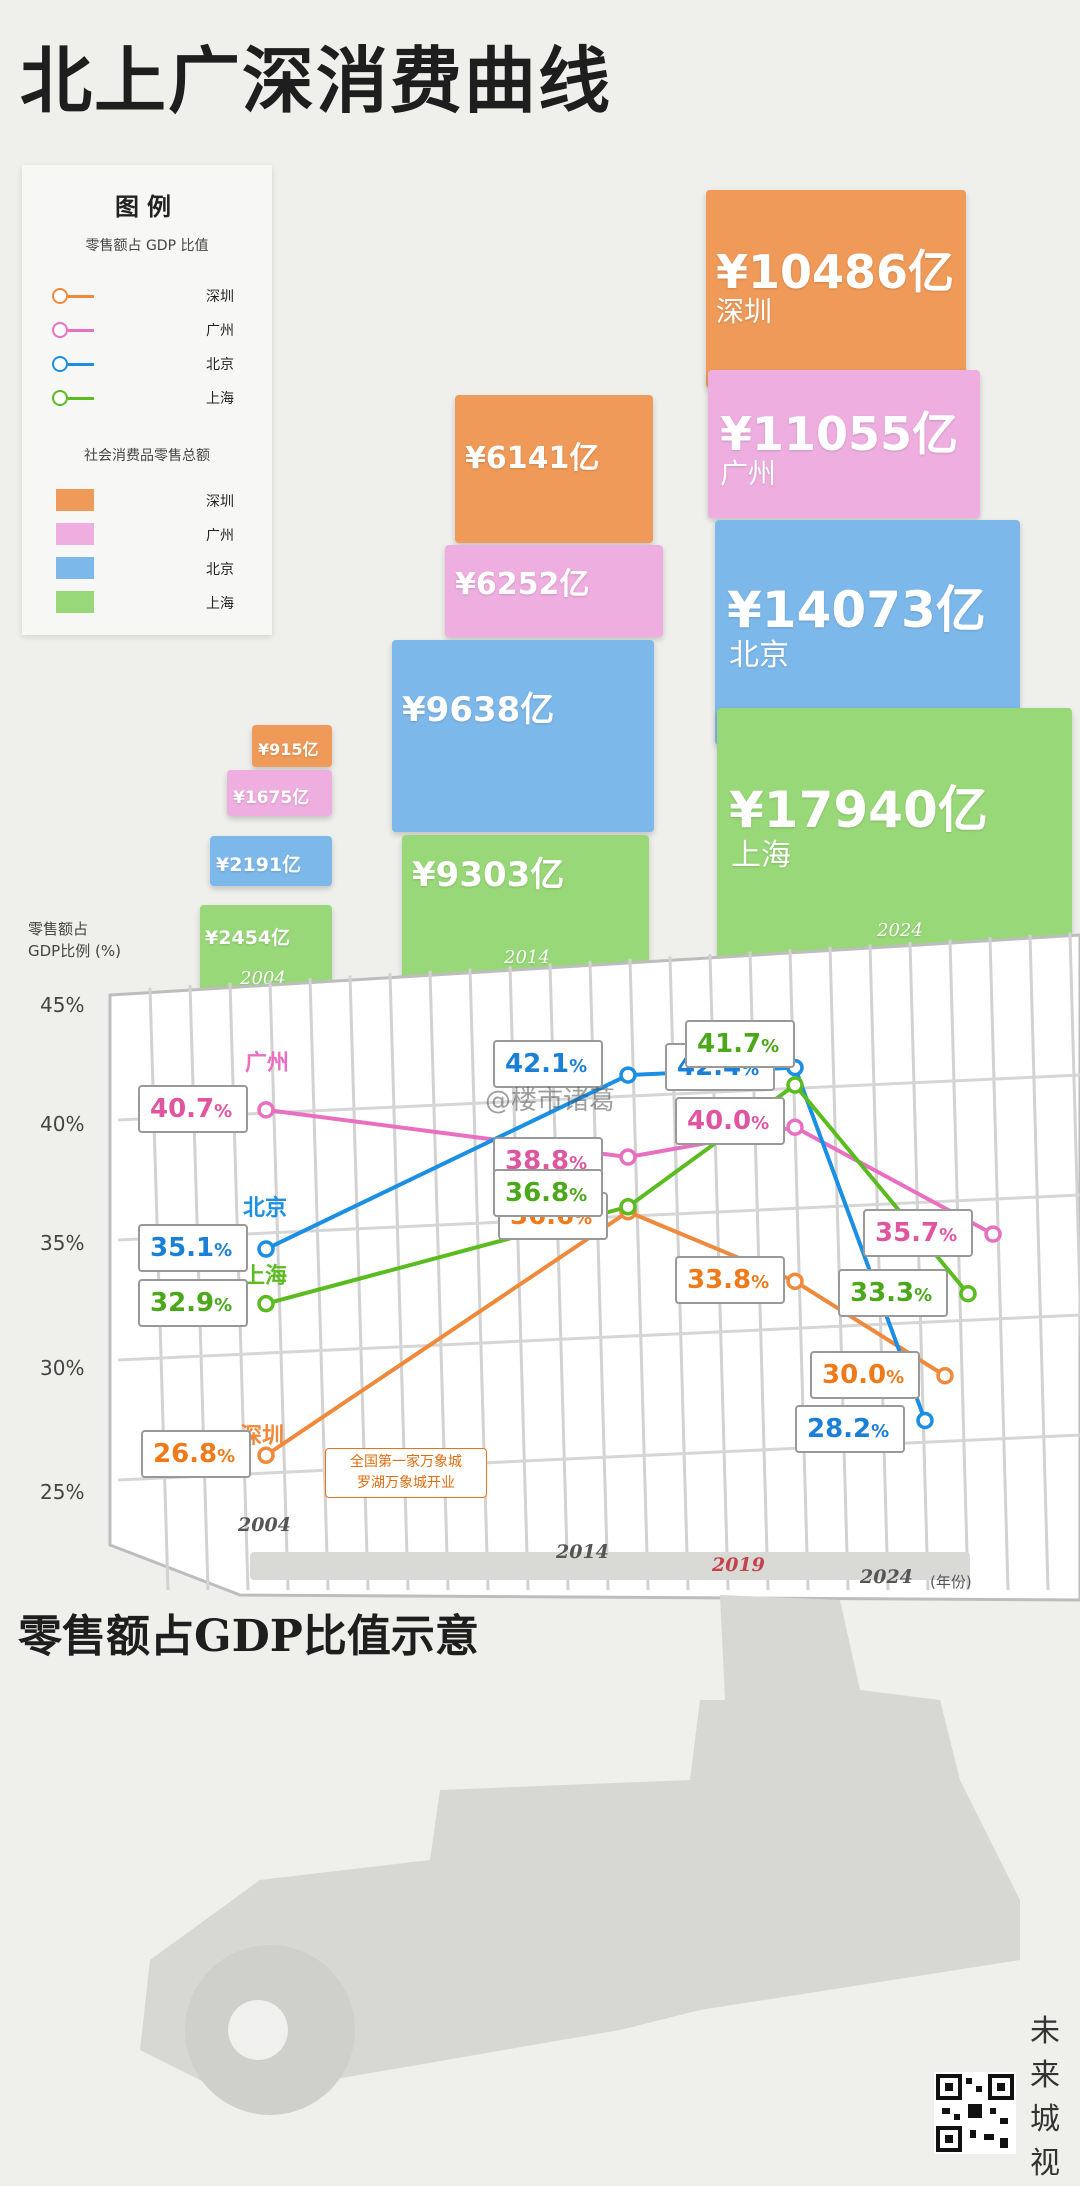  Describe the element at coordinates (62, 1243) in the screenshot. I see `y-tick: 35%` at that location.